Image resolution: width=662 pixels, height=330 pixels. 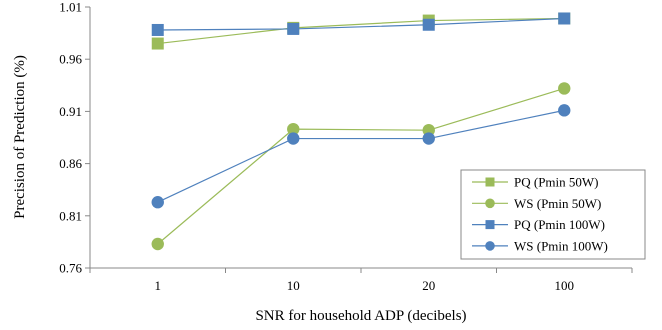 I want to click on series-pq-pmin-50w, so click(x=361, y=31).